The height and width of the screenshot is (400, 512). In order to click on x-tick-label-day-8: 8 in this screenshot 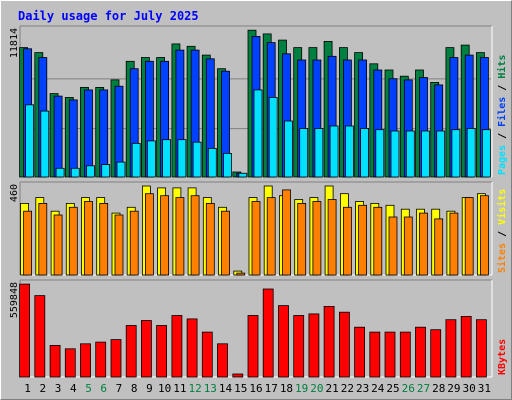, I will do `click(134, 388)`.